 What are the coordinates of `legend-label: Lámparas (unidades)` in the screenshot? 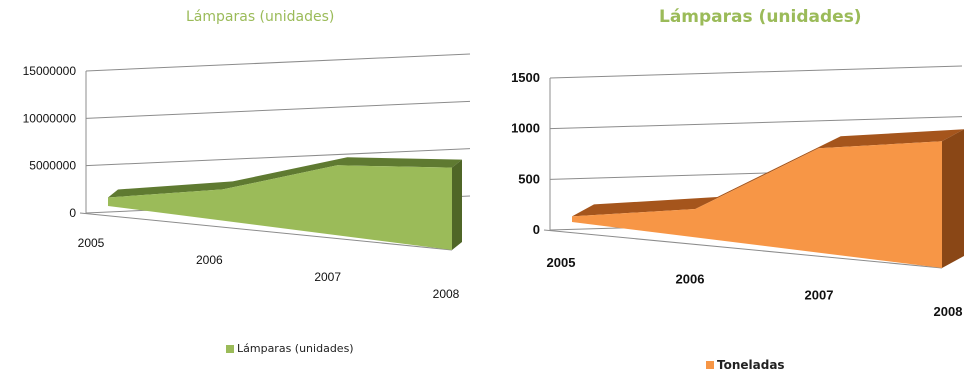 It's located at (295, 348).